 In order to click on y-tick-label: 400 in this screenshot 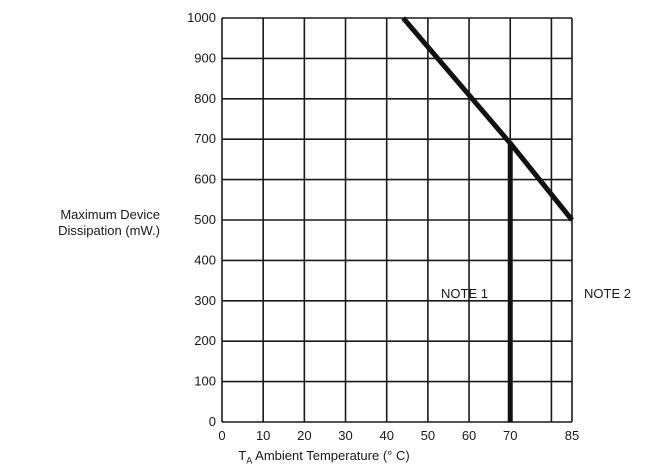, I will do `click(205, 259)`.